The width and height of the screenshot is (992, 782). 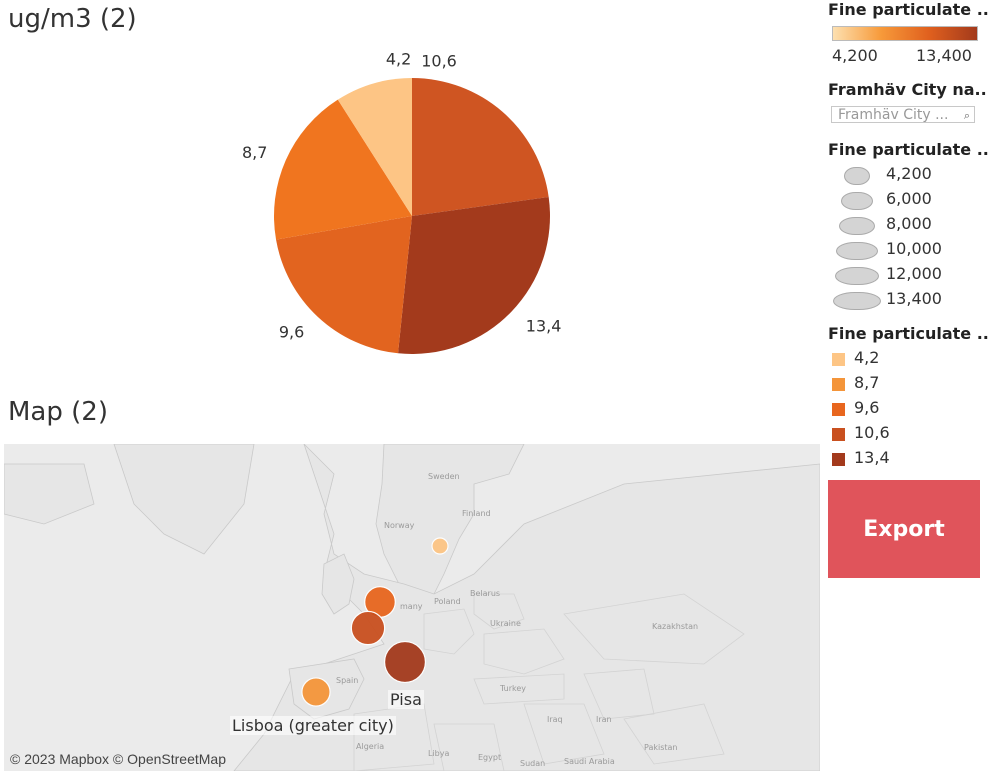 I want to click on map-land-scandinavia, so click(x=450, y=522).